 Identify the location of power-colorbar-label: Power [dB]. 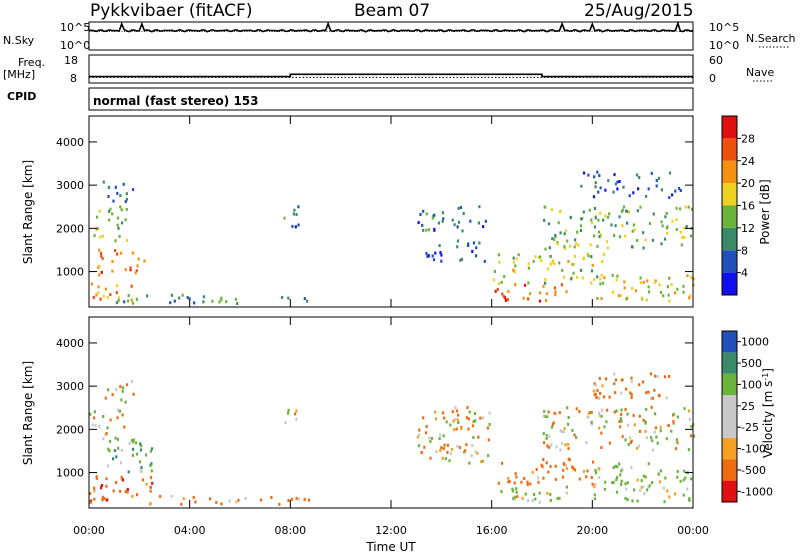
(765, 211).